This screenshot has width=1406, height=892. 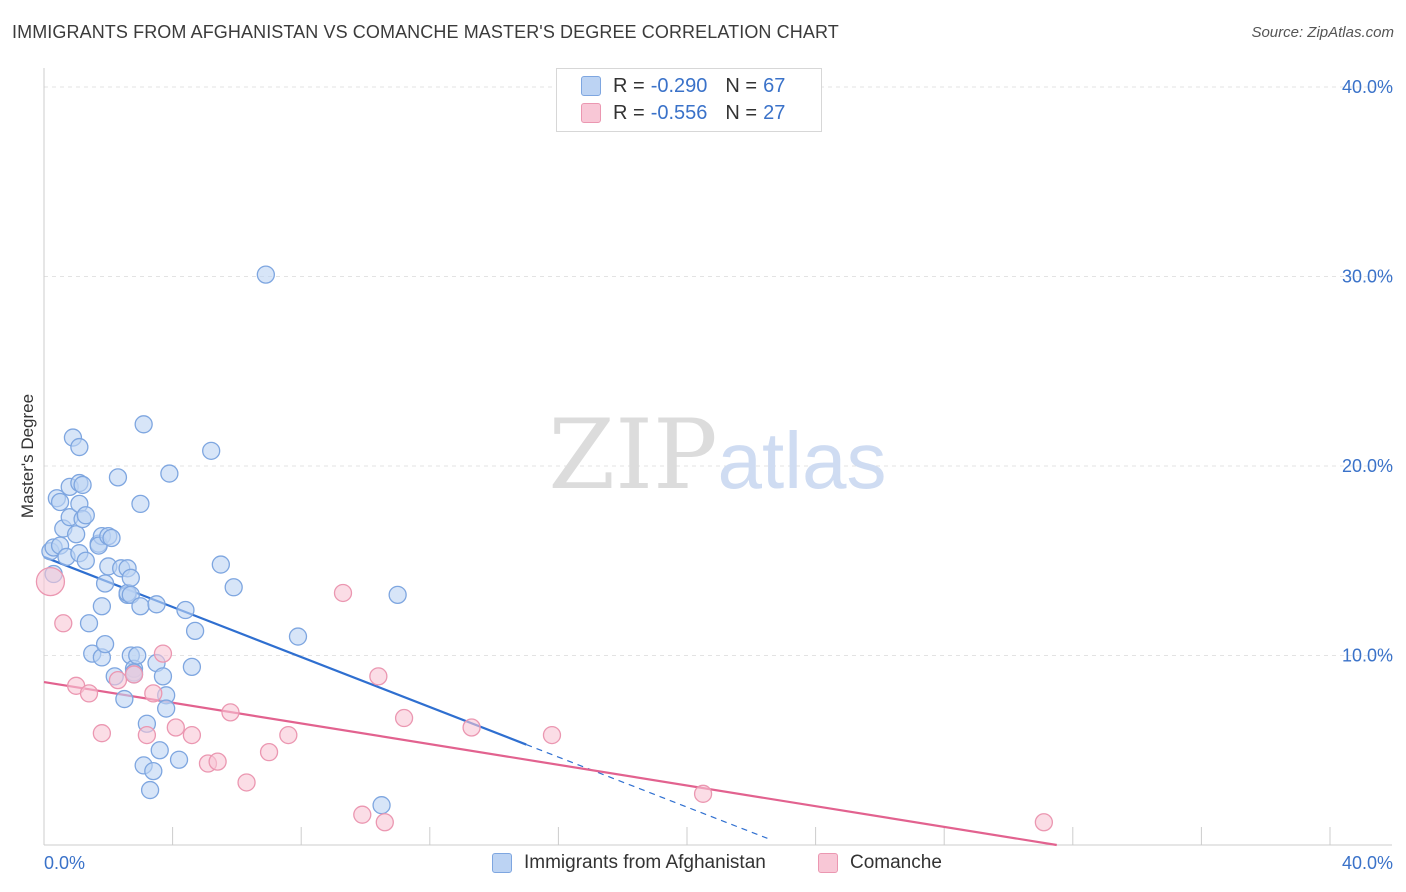 I want to click on legend-n-value: 67, so click(x=774, y=85).